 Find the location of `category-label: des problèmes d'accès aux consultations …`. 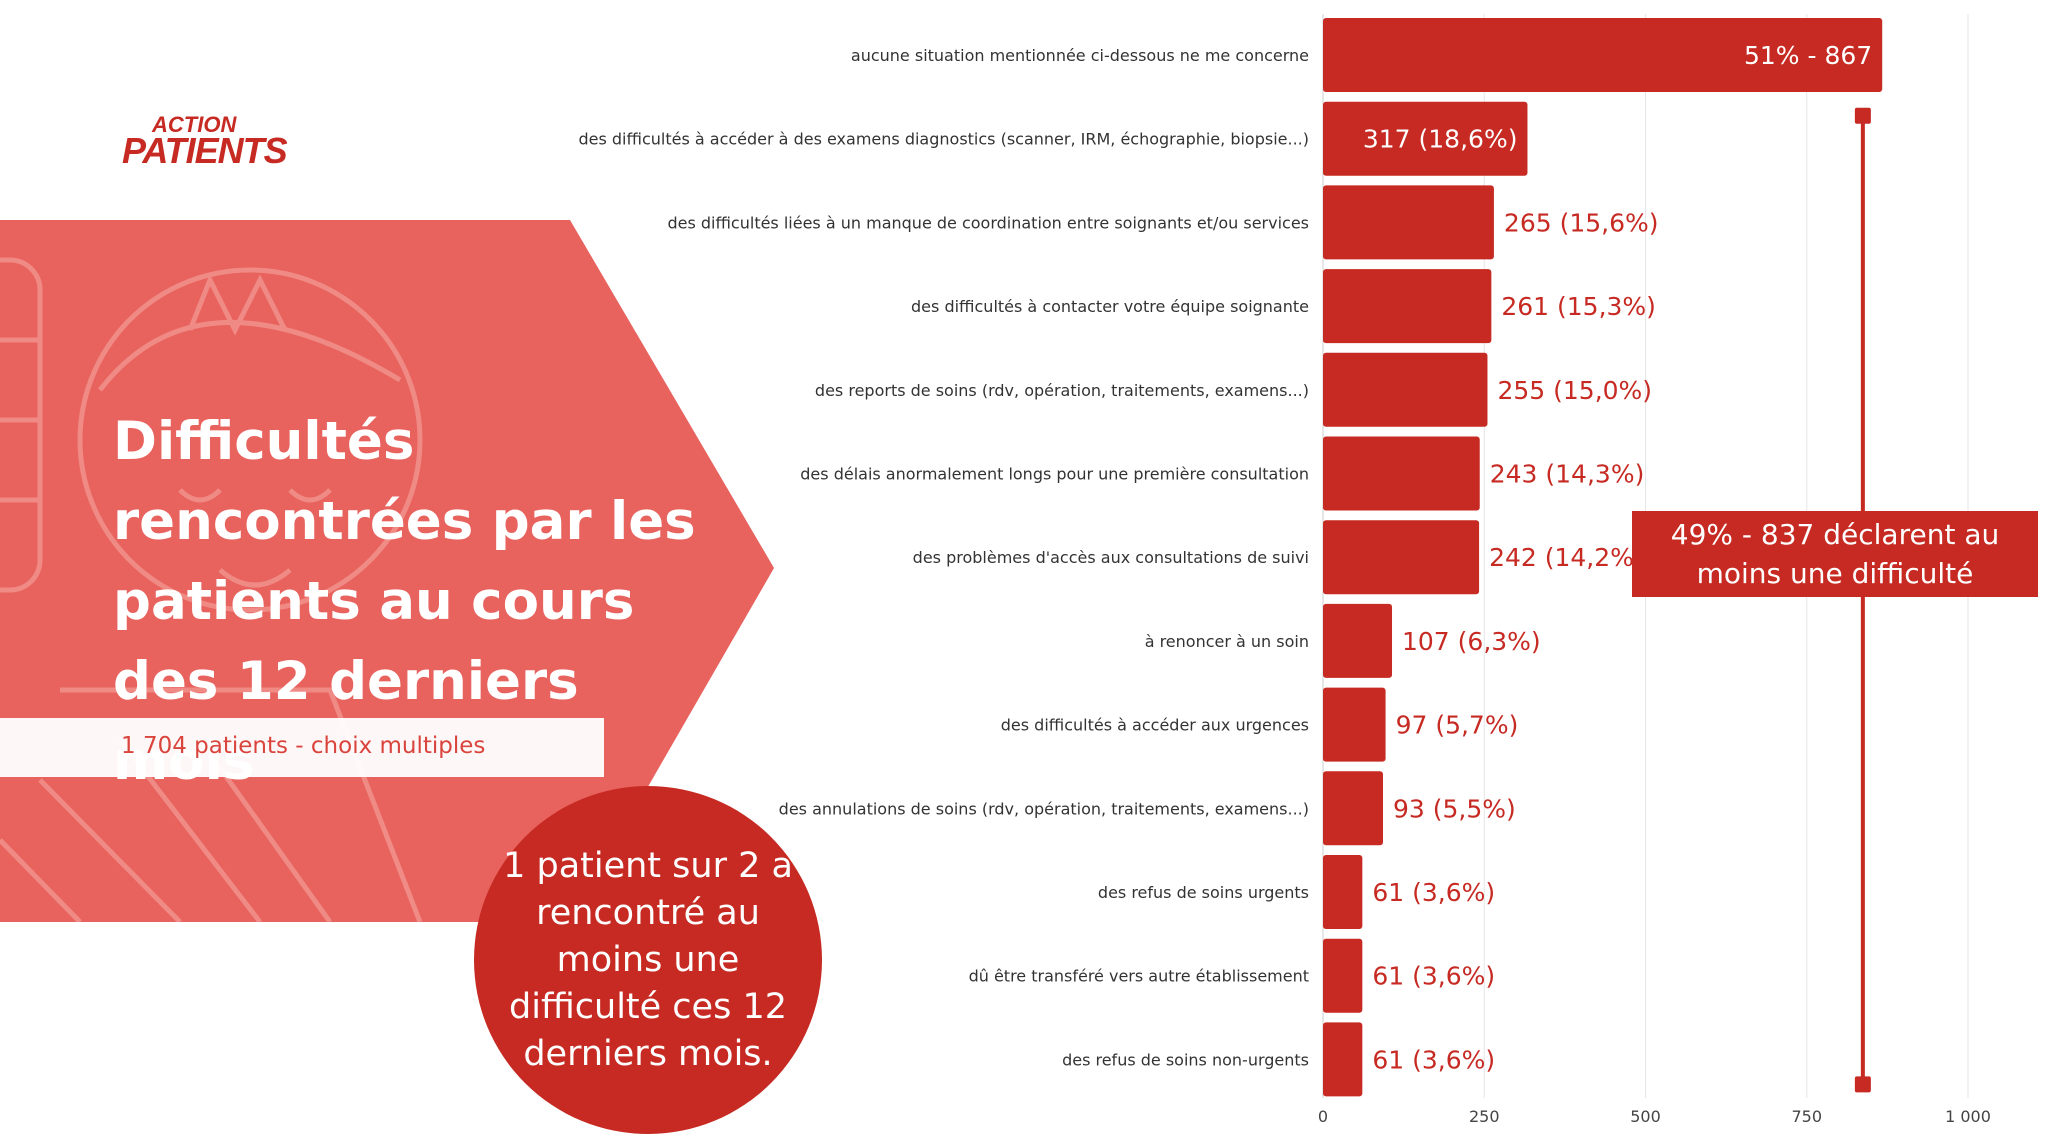

category-label: des problèmes d'accès aux consultations … is located at coordinates (1111, 557).